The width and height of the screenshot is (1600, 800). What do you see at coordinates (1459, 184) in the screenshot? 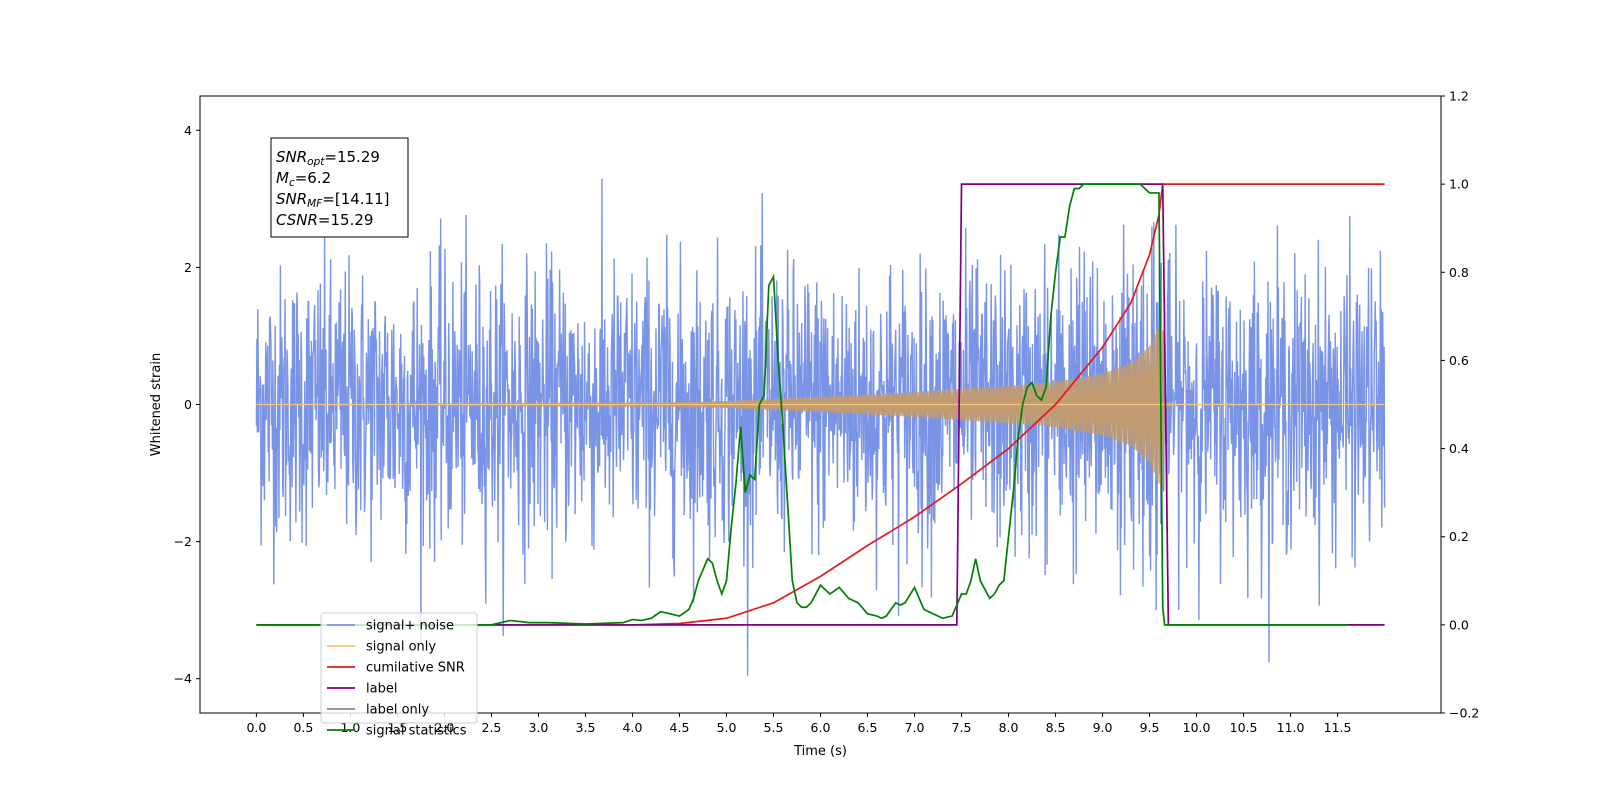
I see `y2-tick-label: 1.0` at bounding box center [1459, 184].